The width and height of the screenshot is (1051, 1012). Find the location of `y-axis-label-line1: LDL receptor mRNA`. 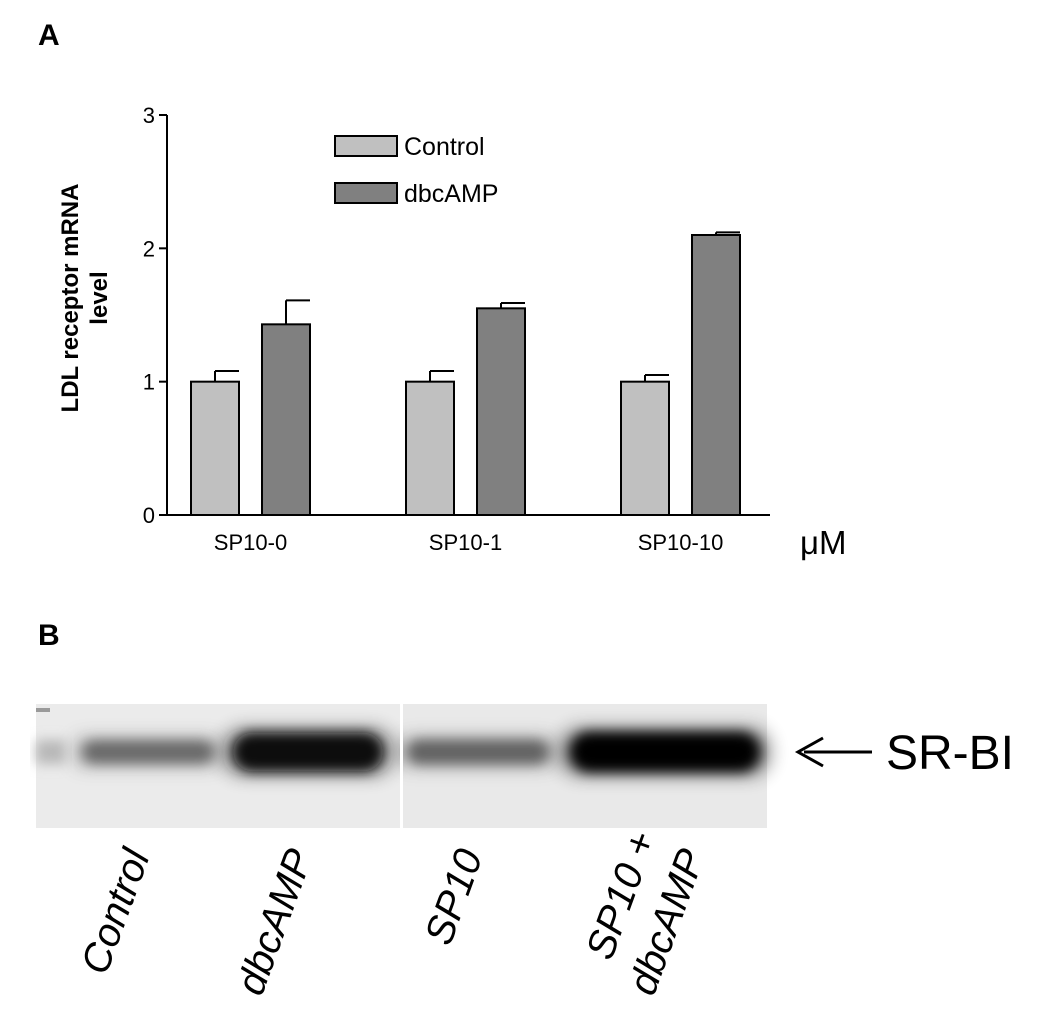

y-axis-label-line1: LDL receptor mRNA is located at coordinates (70, 298).